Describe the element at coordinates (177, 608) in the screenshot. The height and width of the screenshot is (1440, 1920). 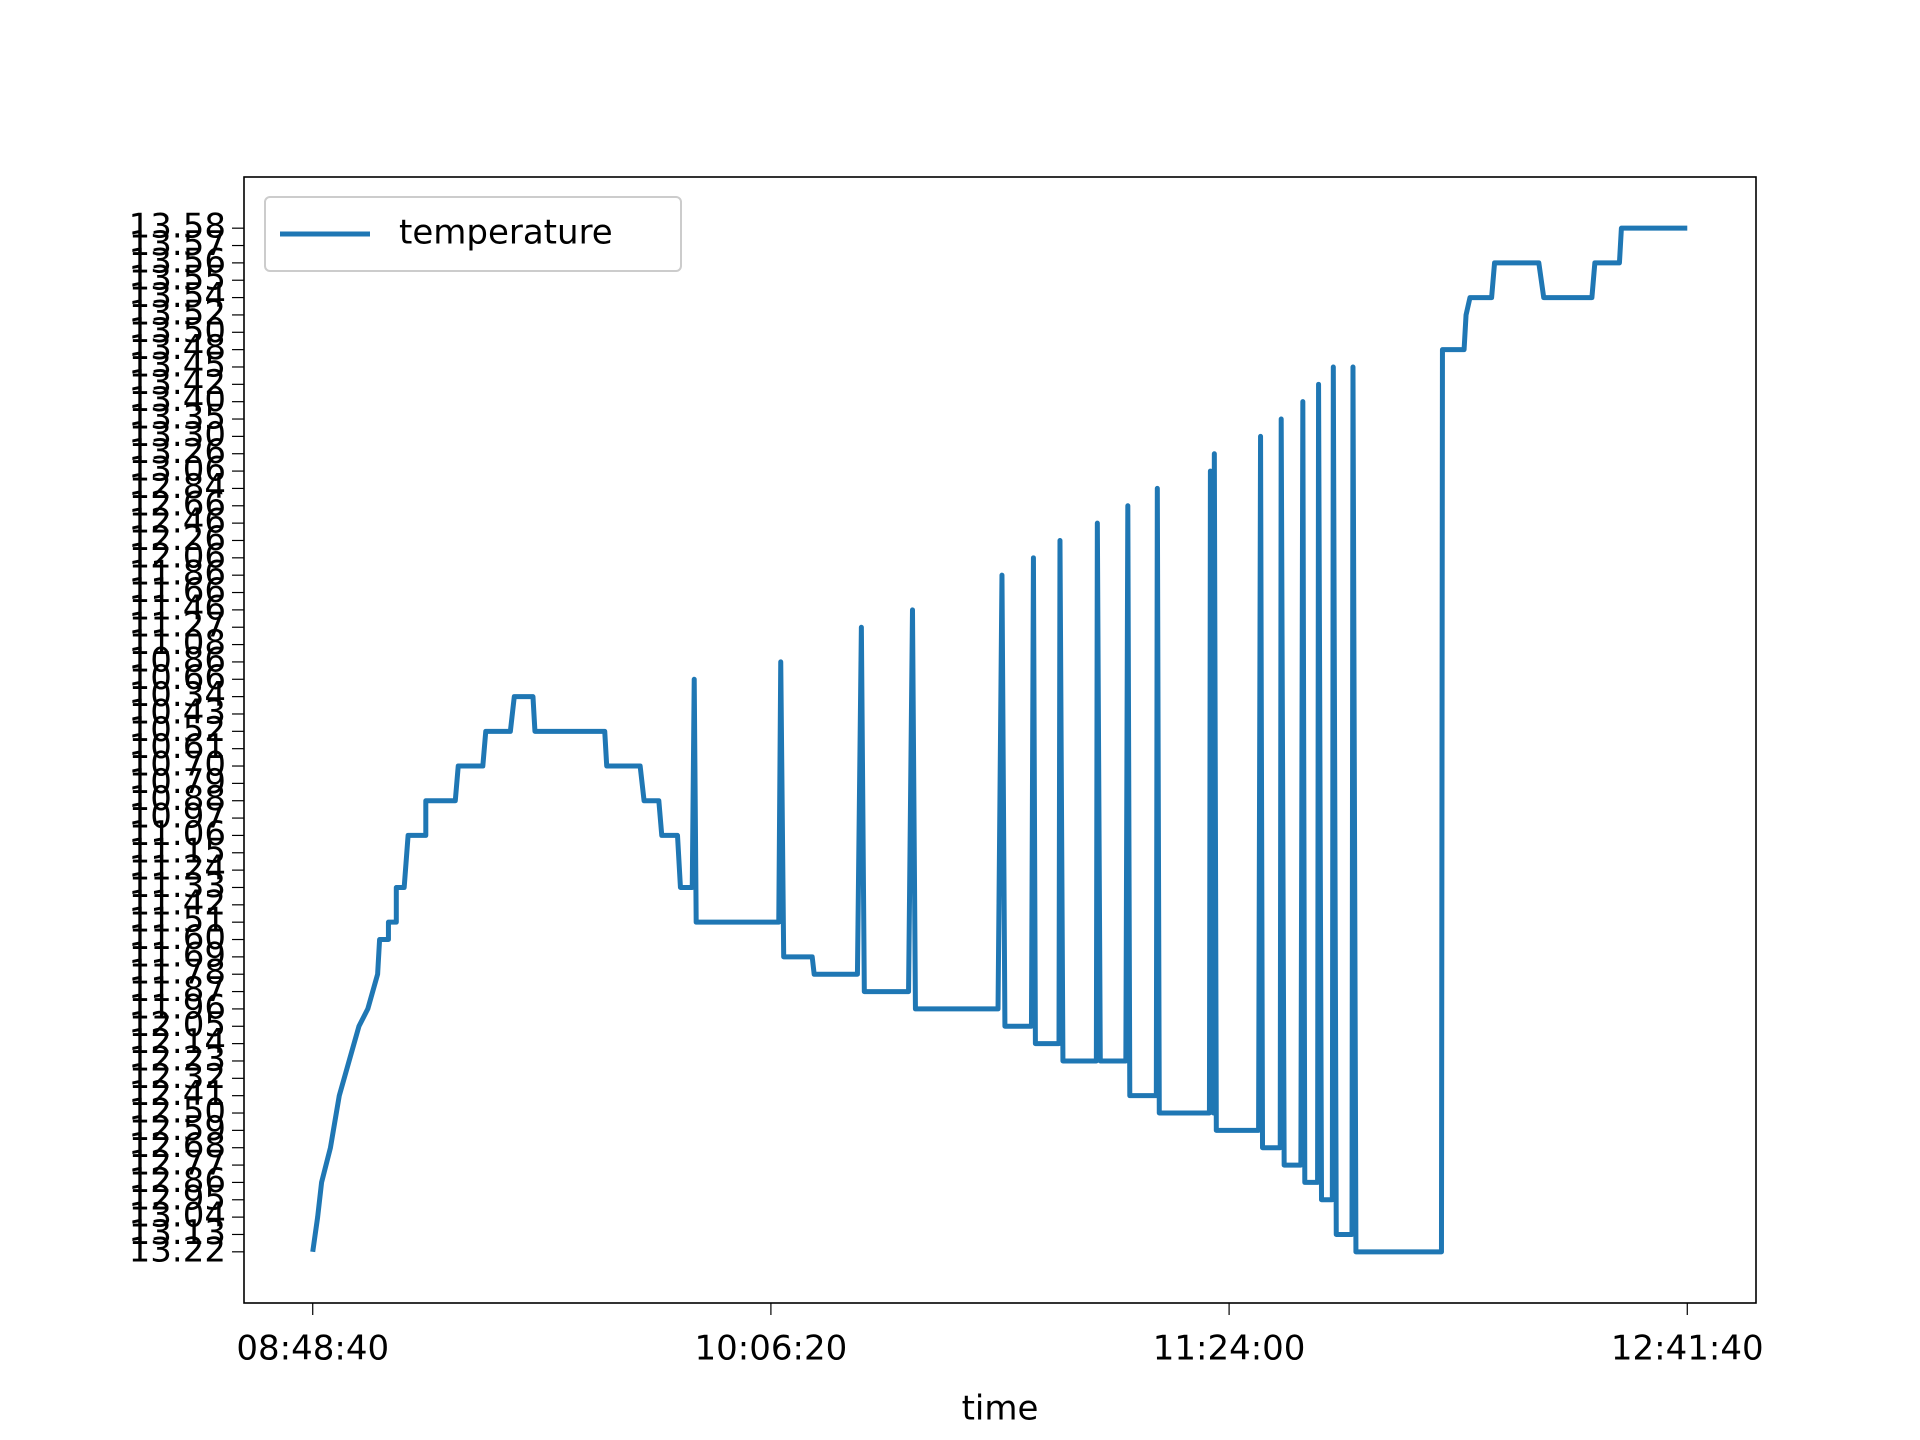
I see `y-tick-label: 11.46` at that location.